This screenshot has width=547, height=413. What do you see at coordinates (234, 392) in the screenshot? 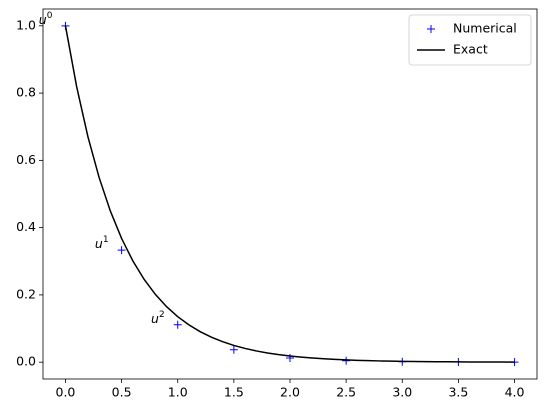
I see `x-tick-label: 1.5` at bounding box center [234, 392].